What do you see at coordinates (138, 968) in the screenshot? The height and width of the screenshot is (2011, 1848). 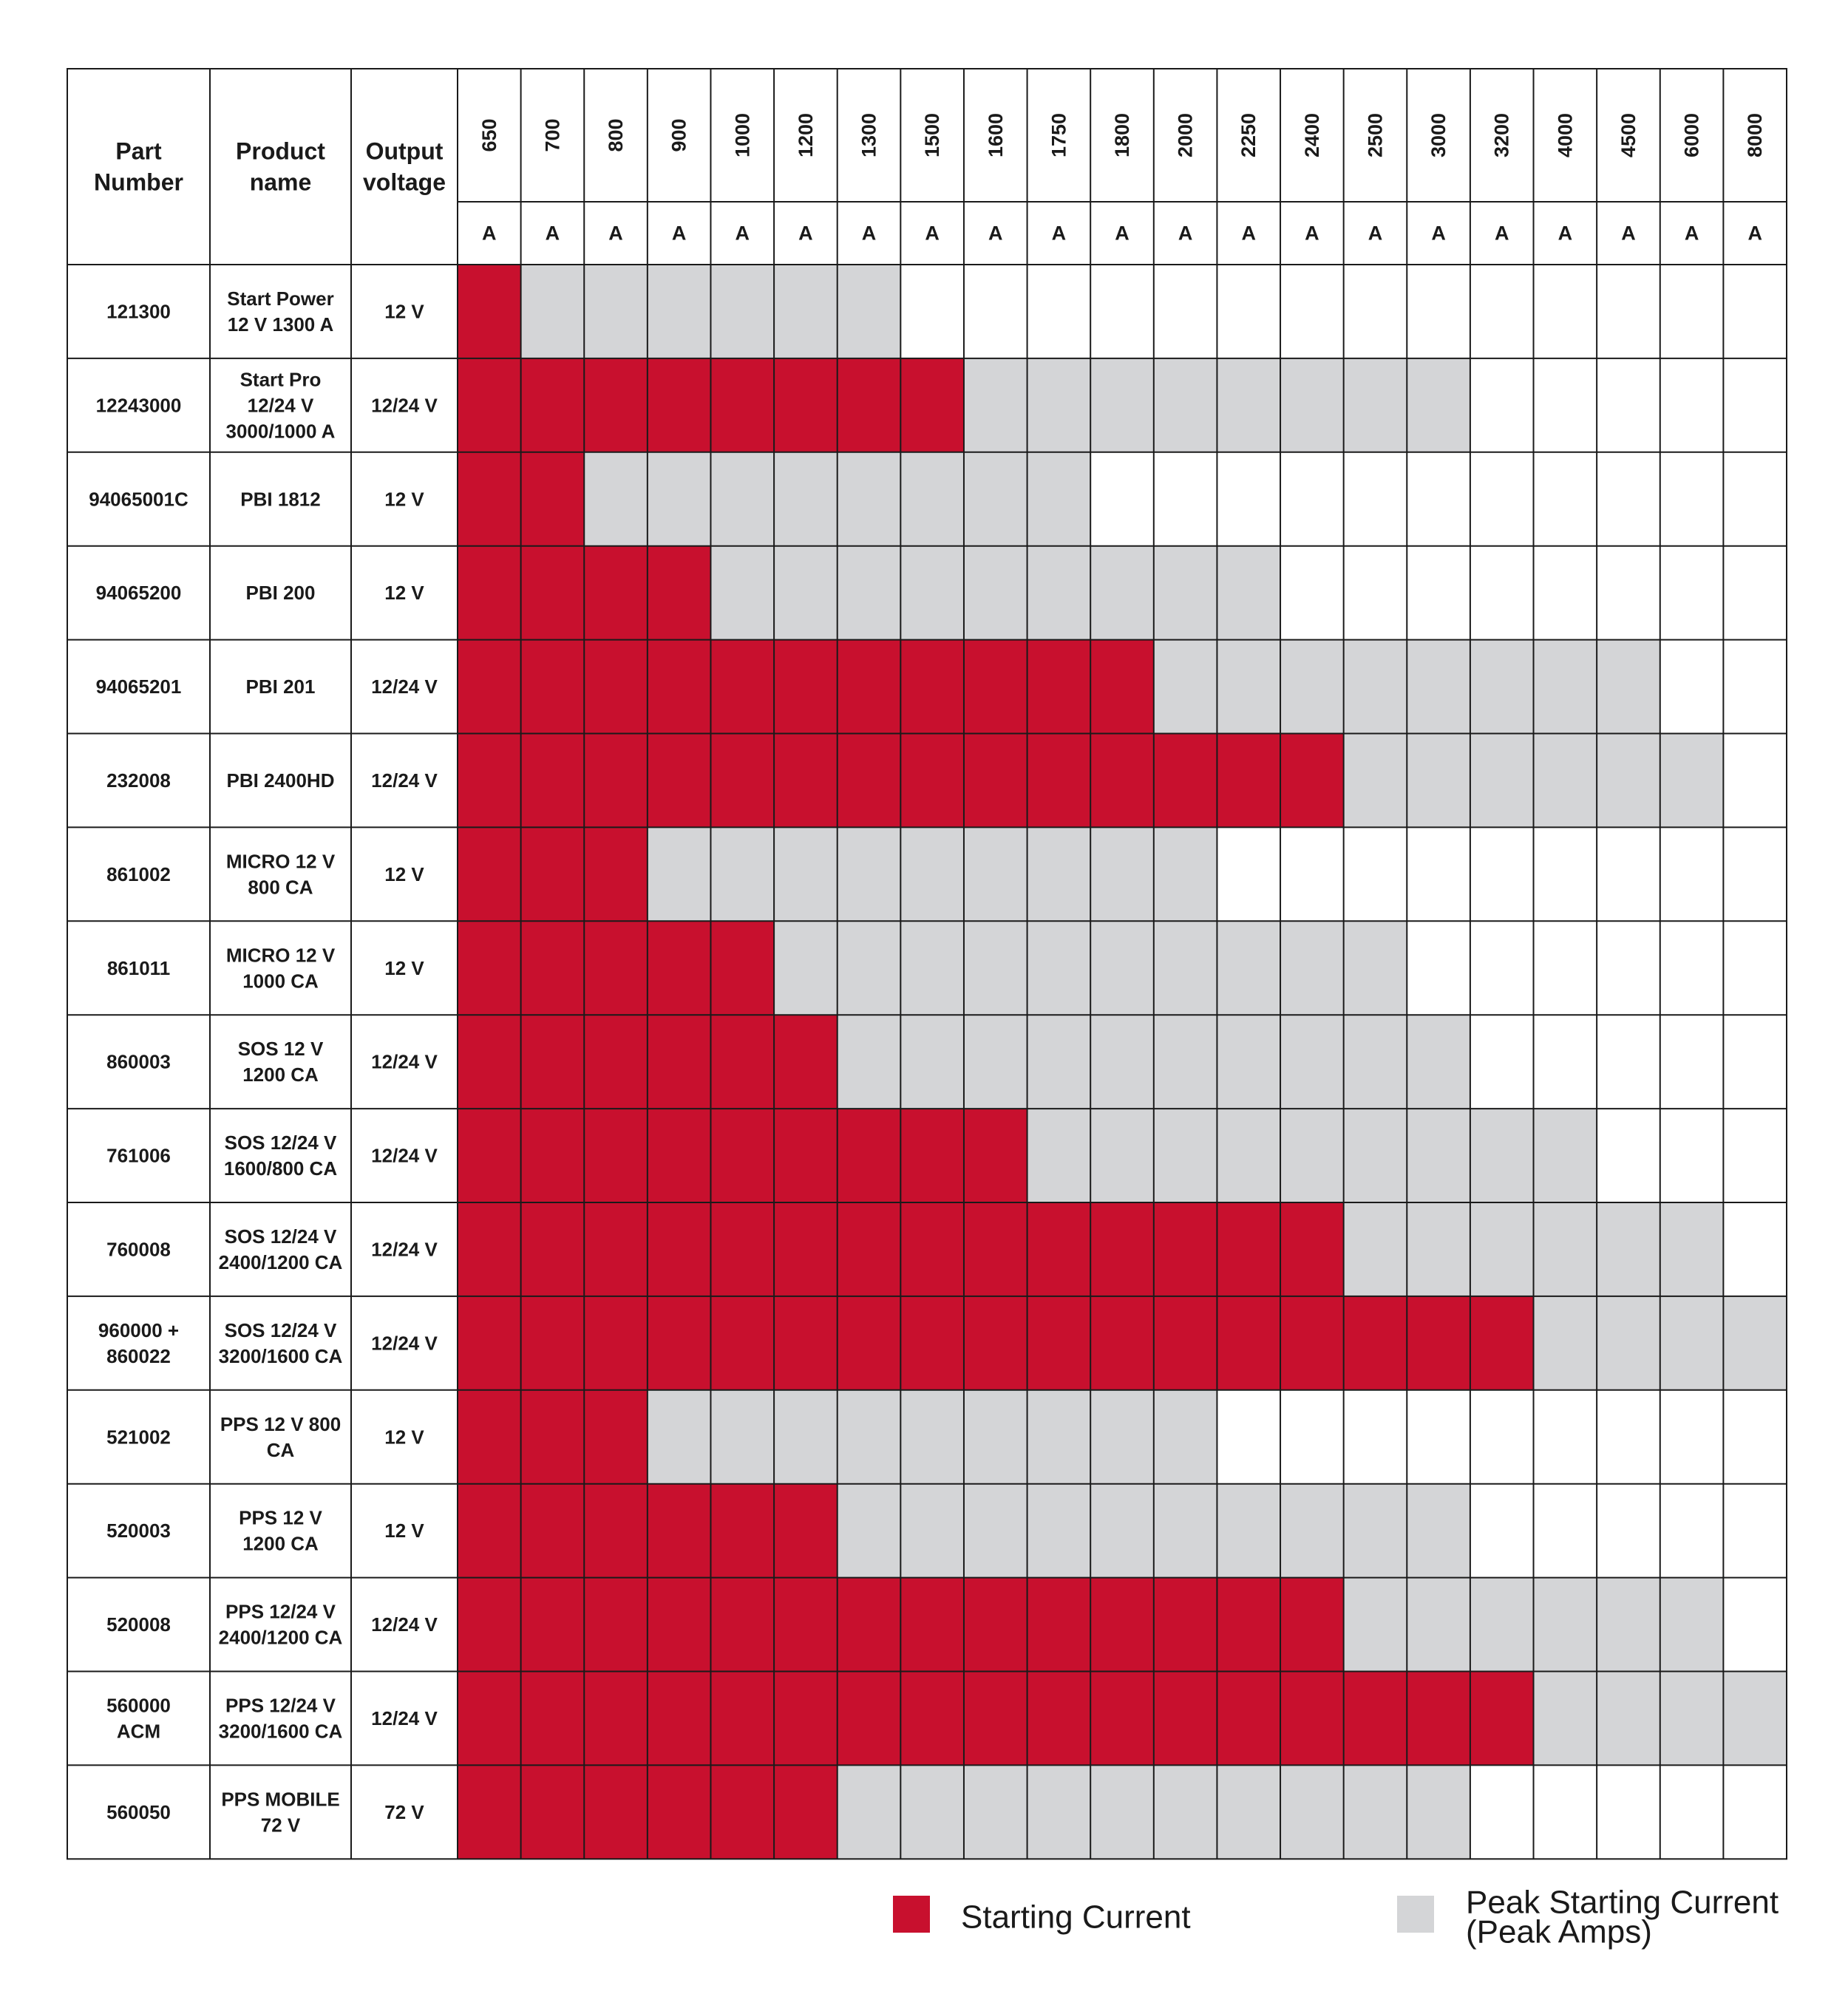 I see `part-number-cell: 861011` at bounding box center [138, 968].